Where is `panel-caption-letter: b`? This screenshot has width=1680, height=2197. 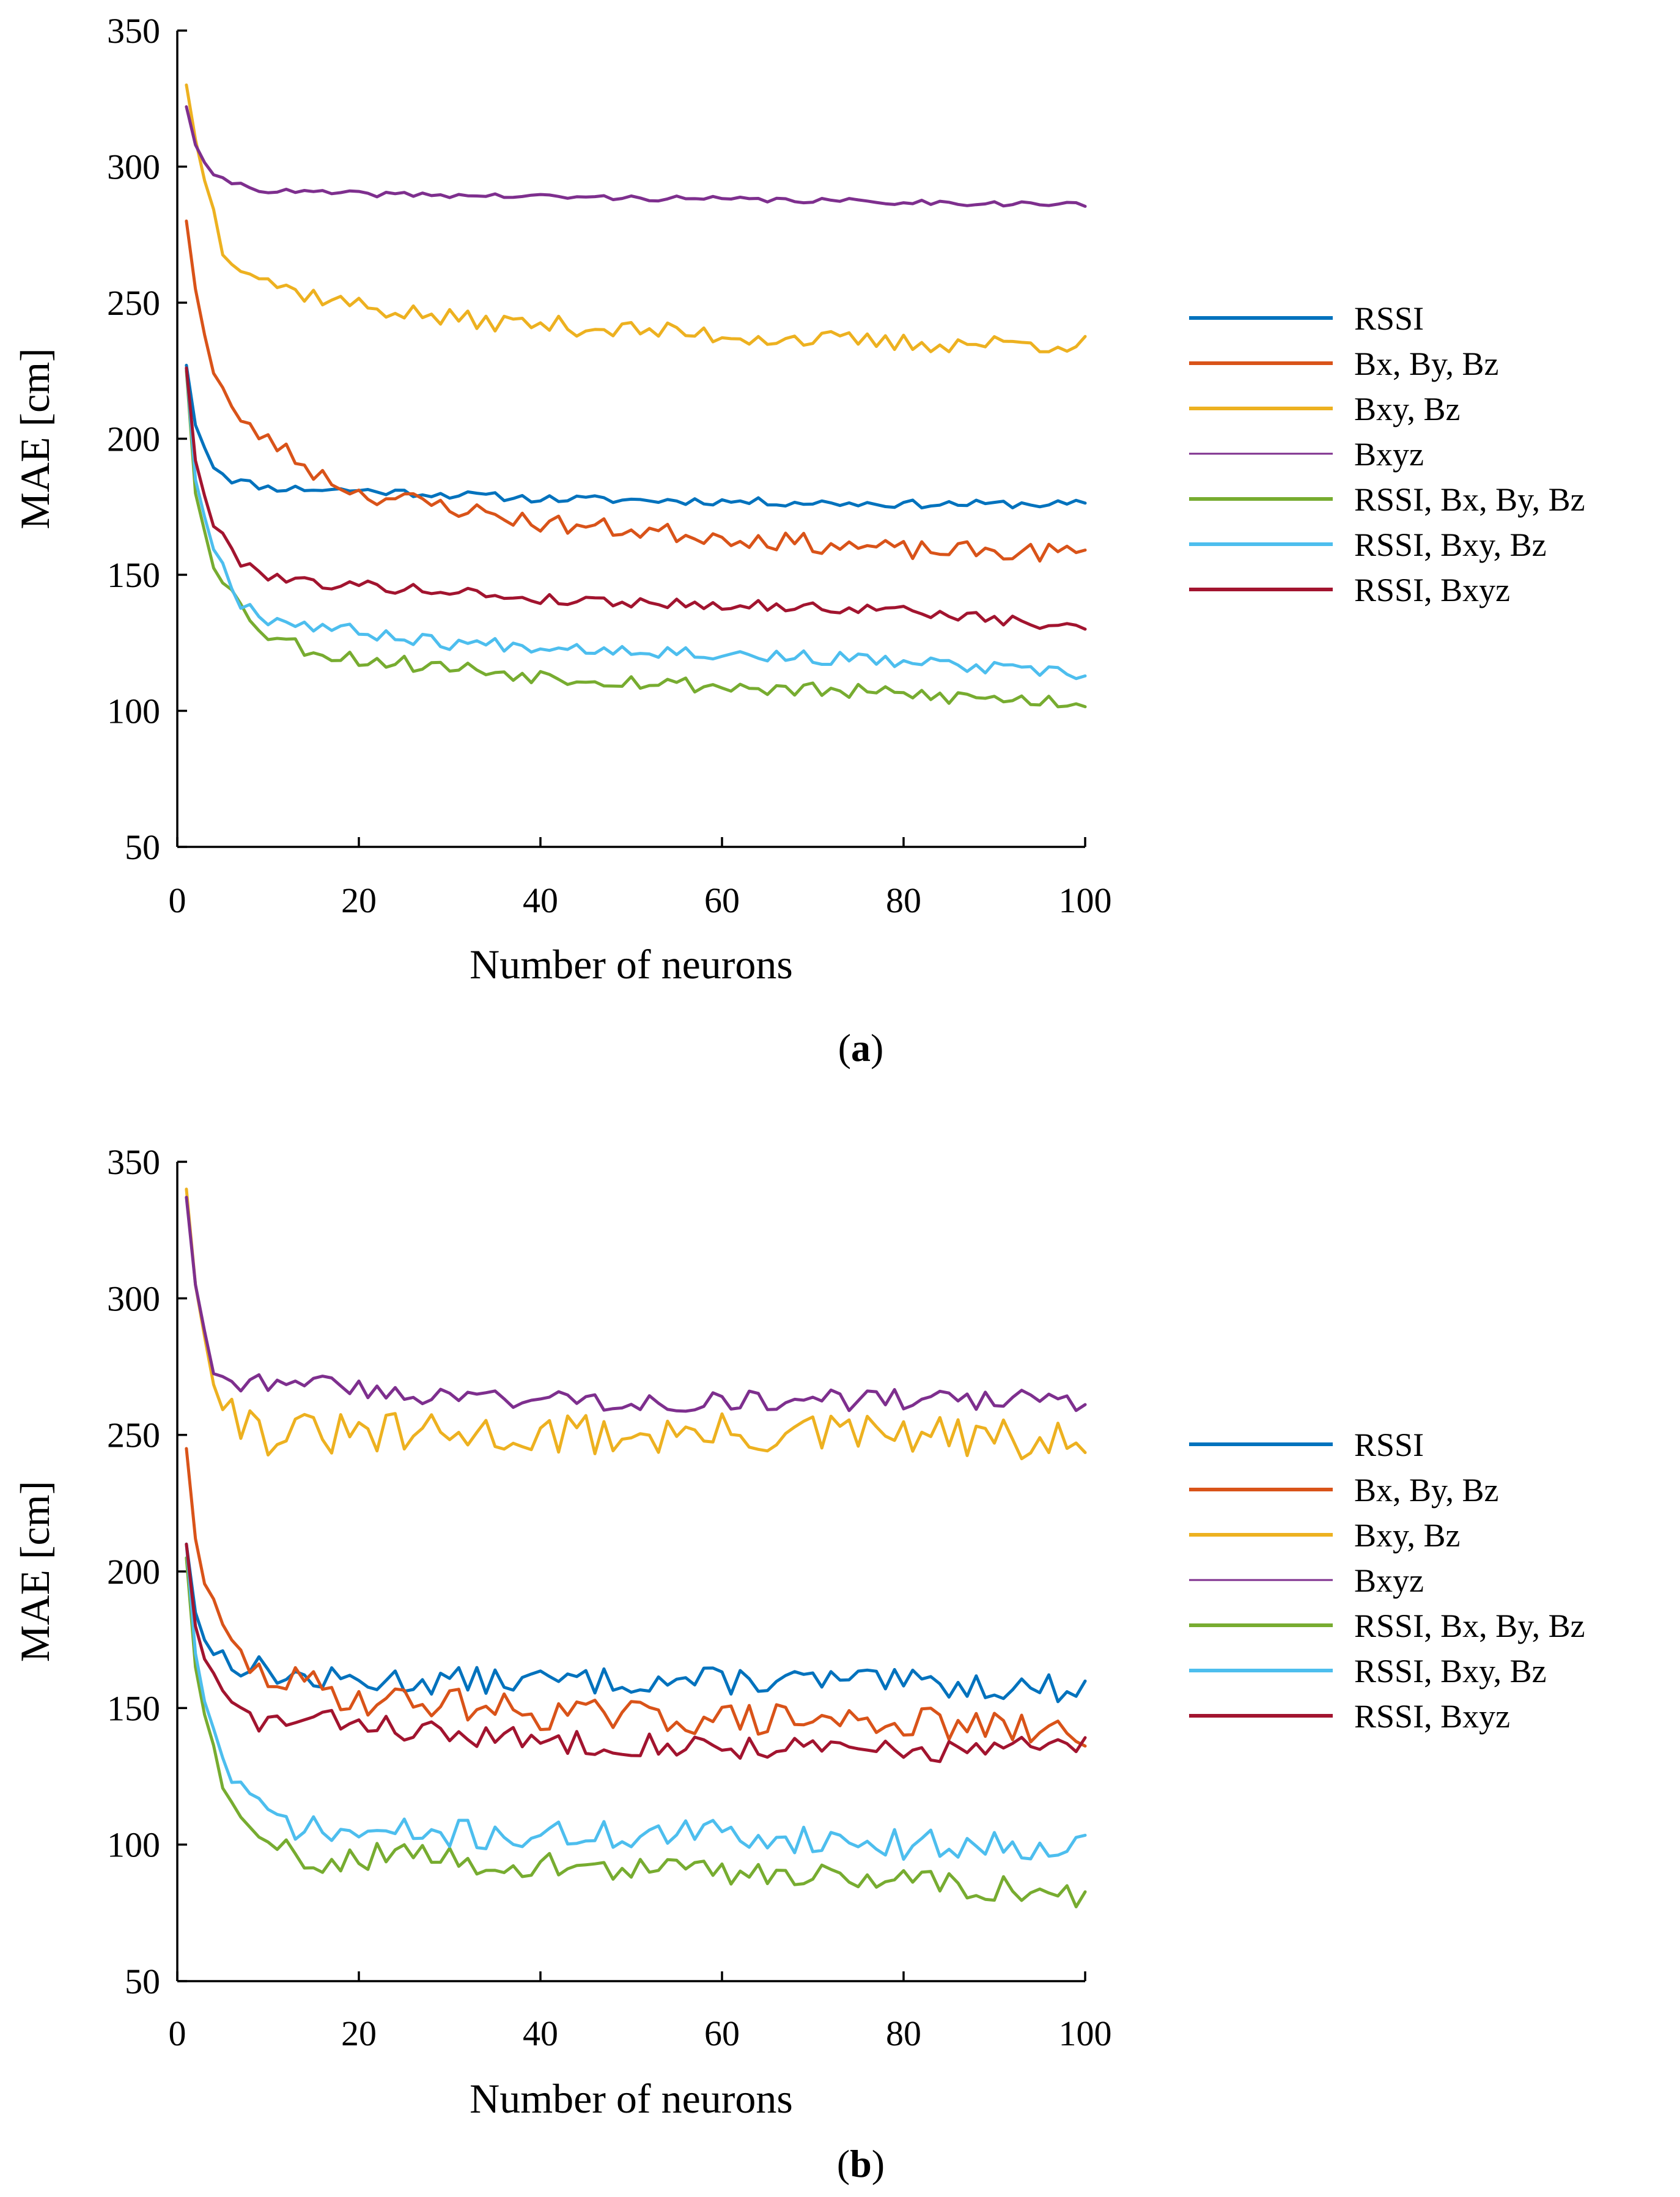 panel-caption-letter: b is located at coordinates (861, 2163).